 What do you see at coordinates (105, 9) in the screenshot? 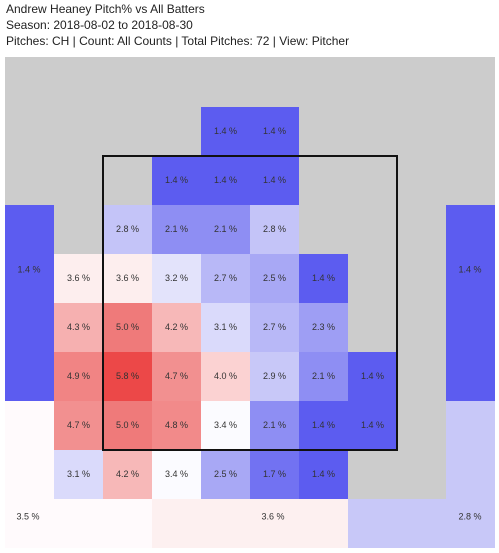
I see `title: Andrew Heaney Pitch% vs All Batters` at bounding box center [105, 9].